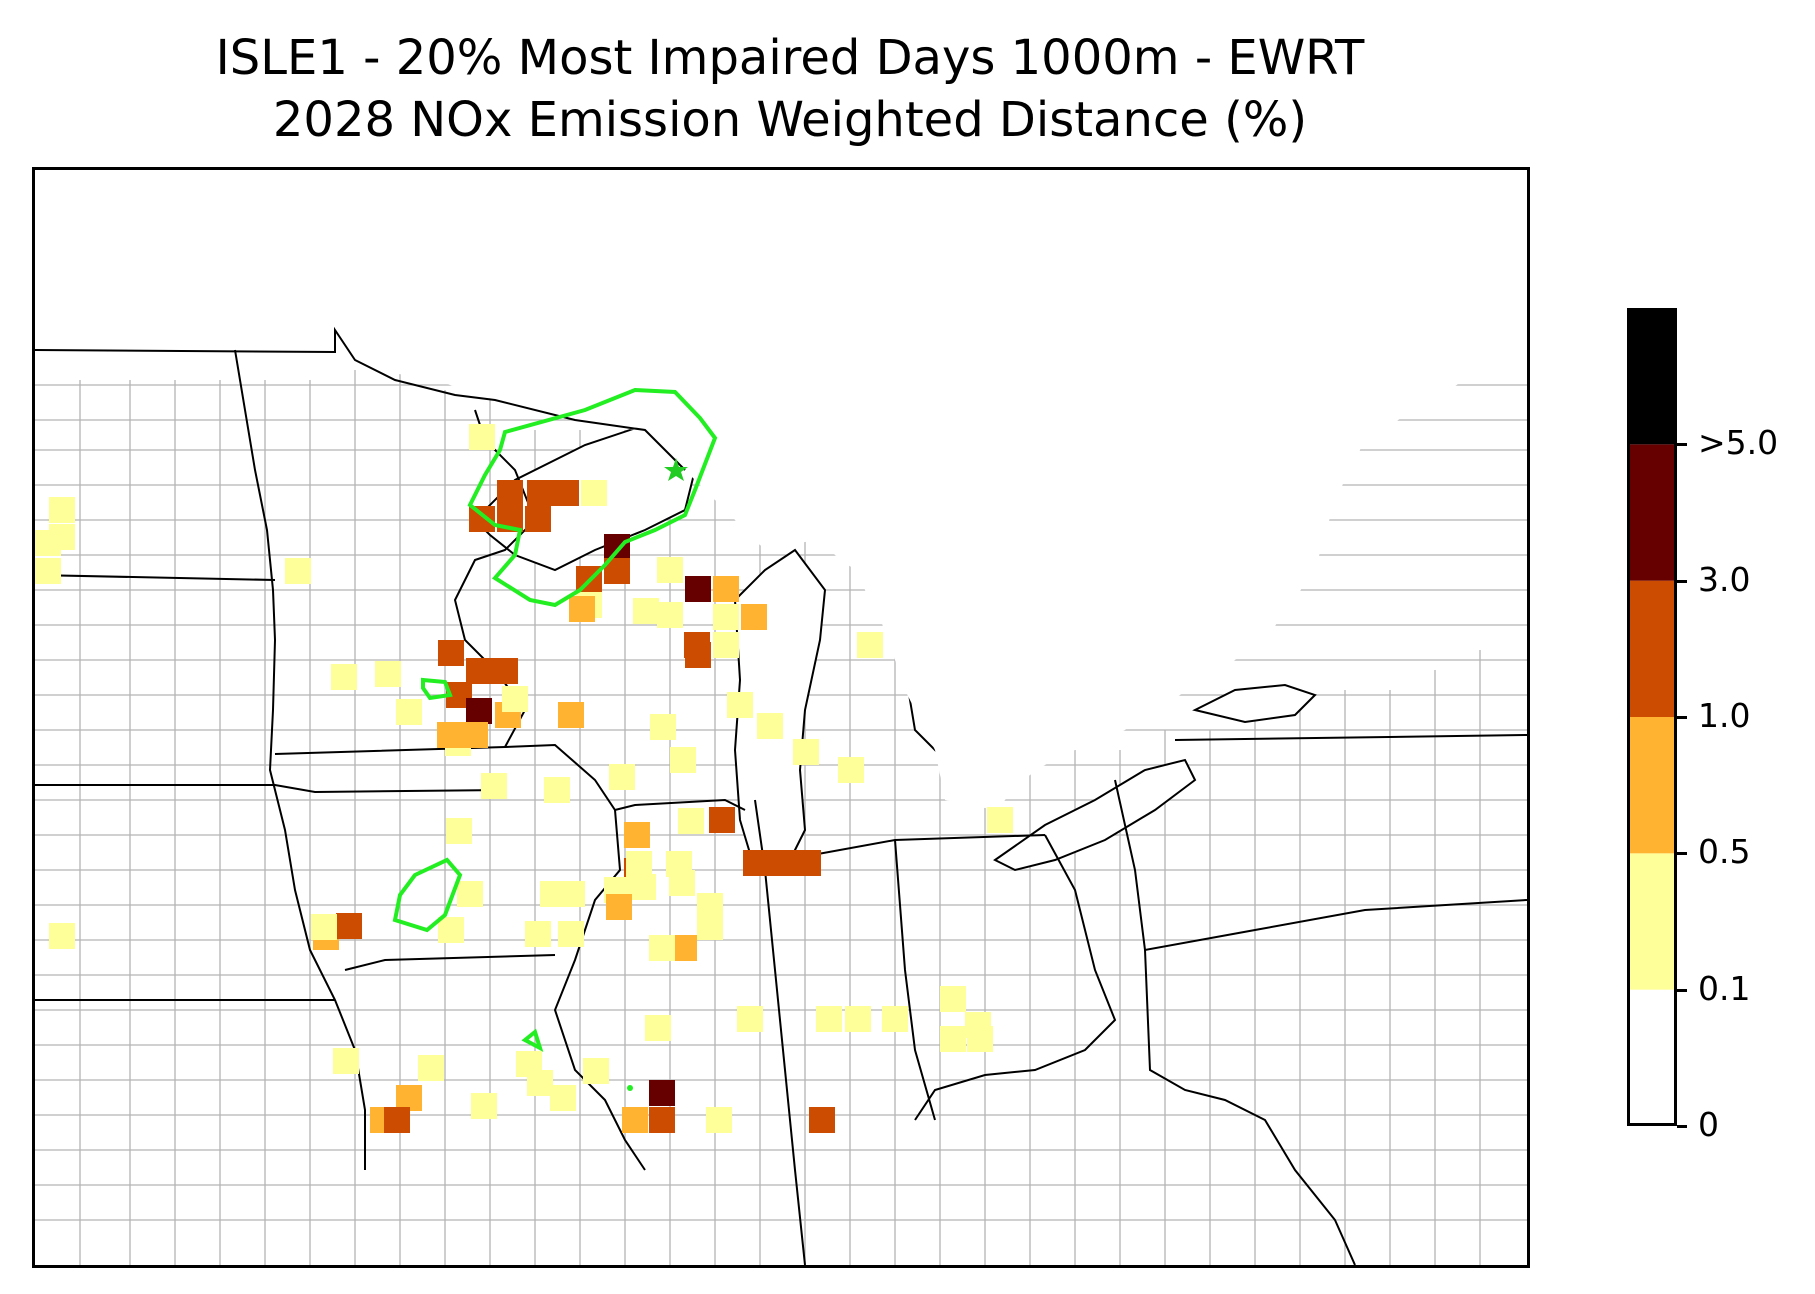 Image resolution: width=1815 pixels, height=1294 pixels. What do you see at coordinates (1724, 989) in the screenshot?
I see `colorbar-tick-label: 0.1` at bounding box center [1724, 989].